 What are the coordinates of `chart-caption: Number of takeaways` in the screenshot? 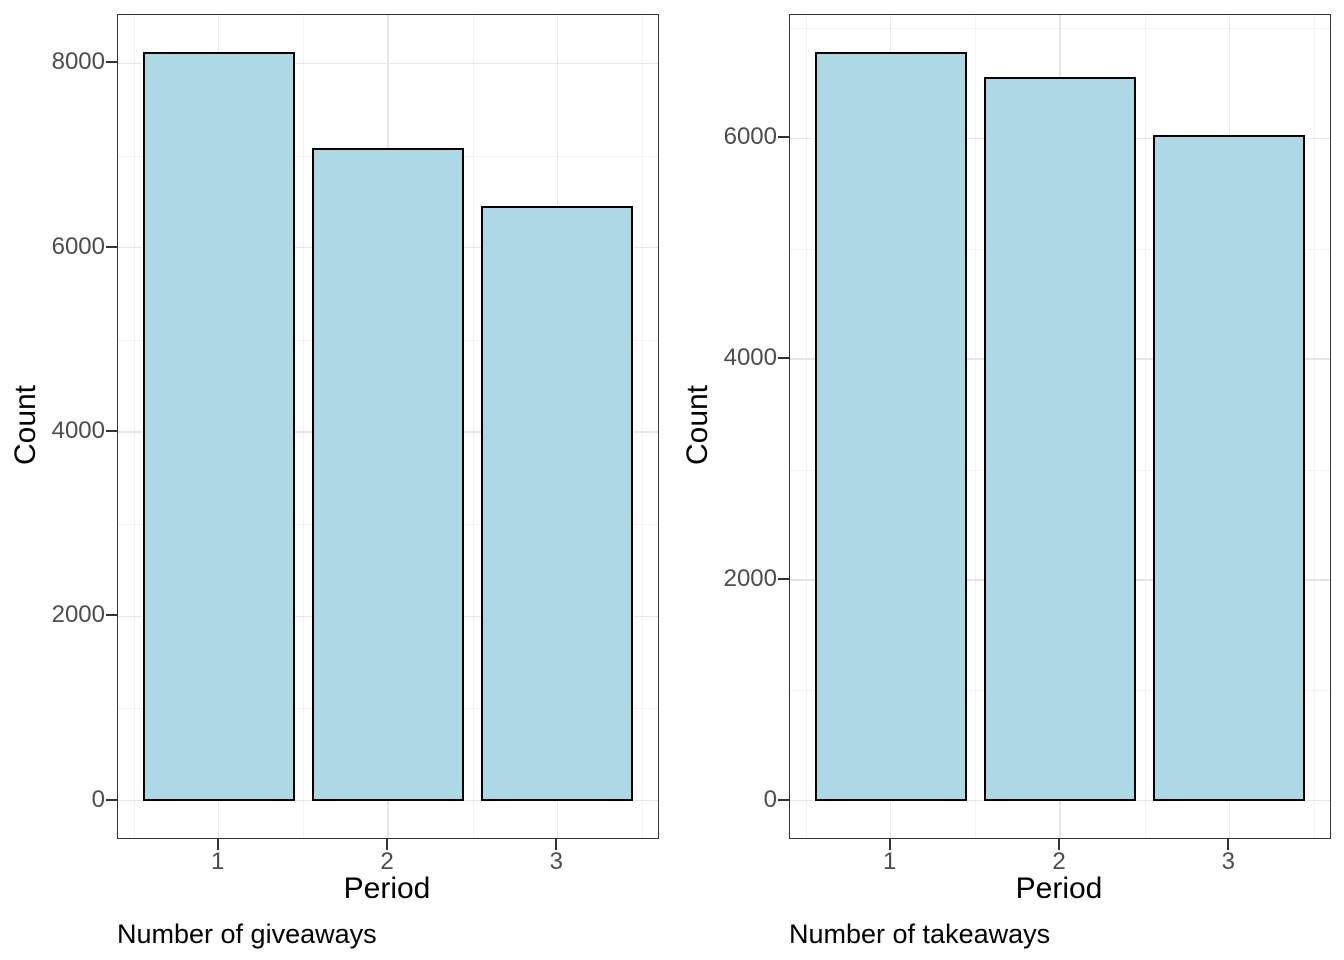 It's located at (920, 934).